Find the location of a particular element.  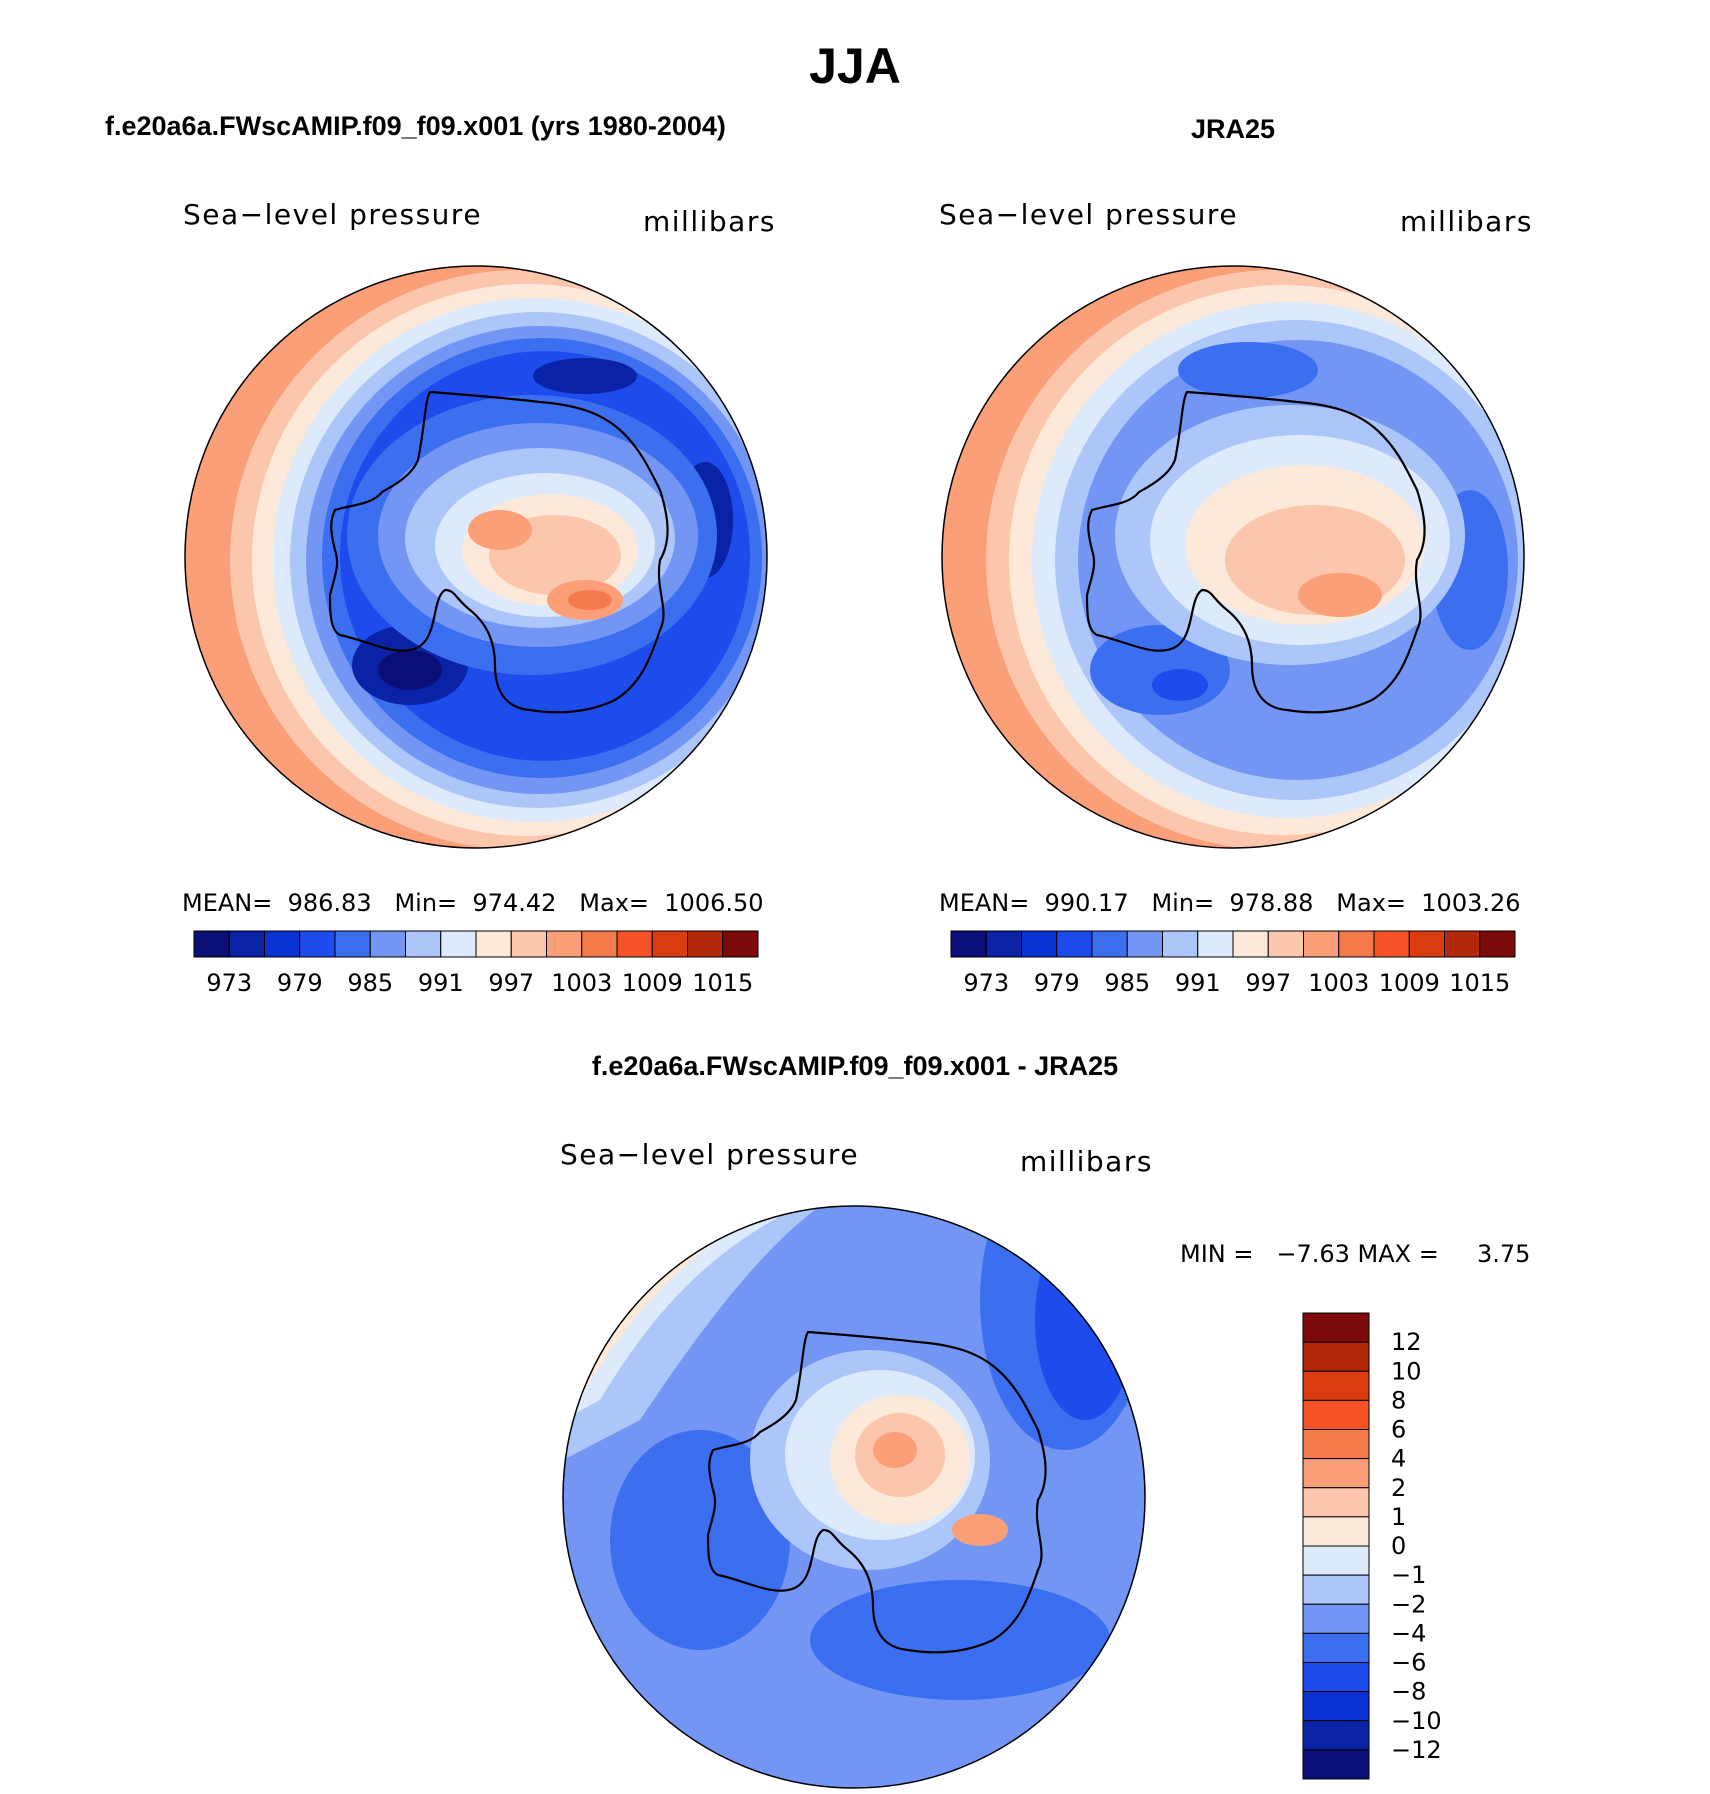

model-variable-label: Sea−level pressure is located at coordinates (332, 214).